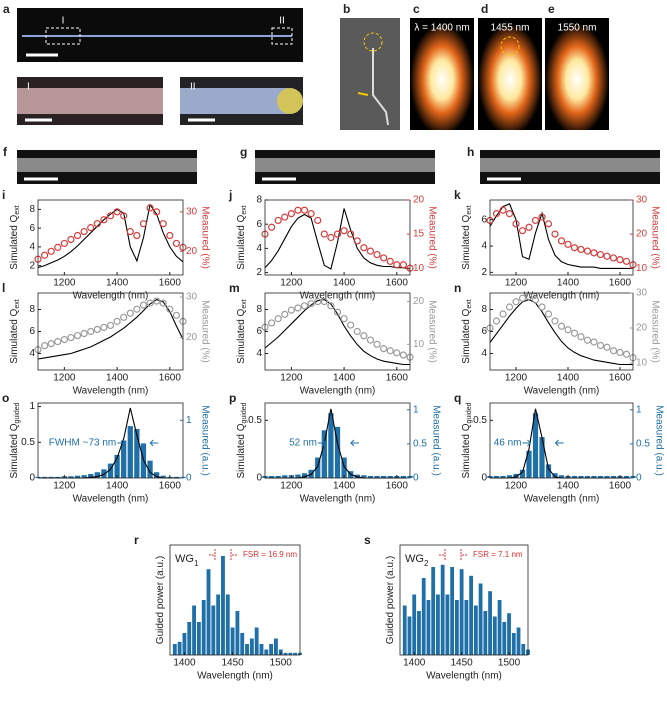 The height and width of the screenshot is (708, 667). I want to click on fsr-marker, so click(453, 555).